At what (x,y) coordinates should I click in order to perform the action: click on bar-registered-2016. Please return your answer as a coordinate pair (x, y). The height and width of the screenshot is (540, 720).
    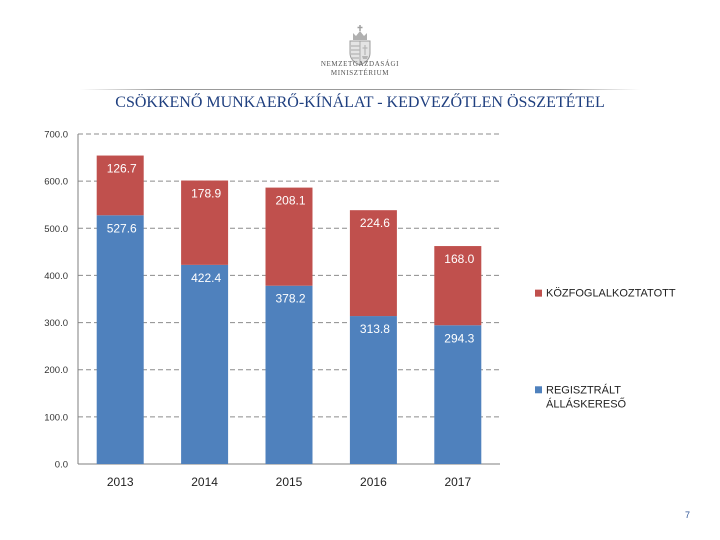
    Looking at the image, I should click on (373, 390).